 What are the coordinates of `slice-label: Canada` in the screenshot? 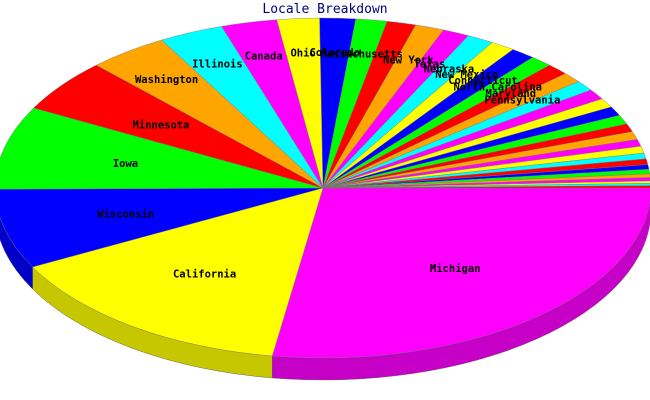 It's located at (264, 57).